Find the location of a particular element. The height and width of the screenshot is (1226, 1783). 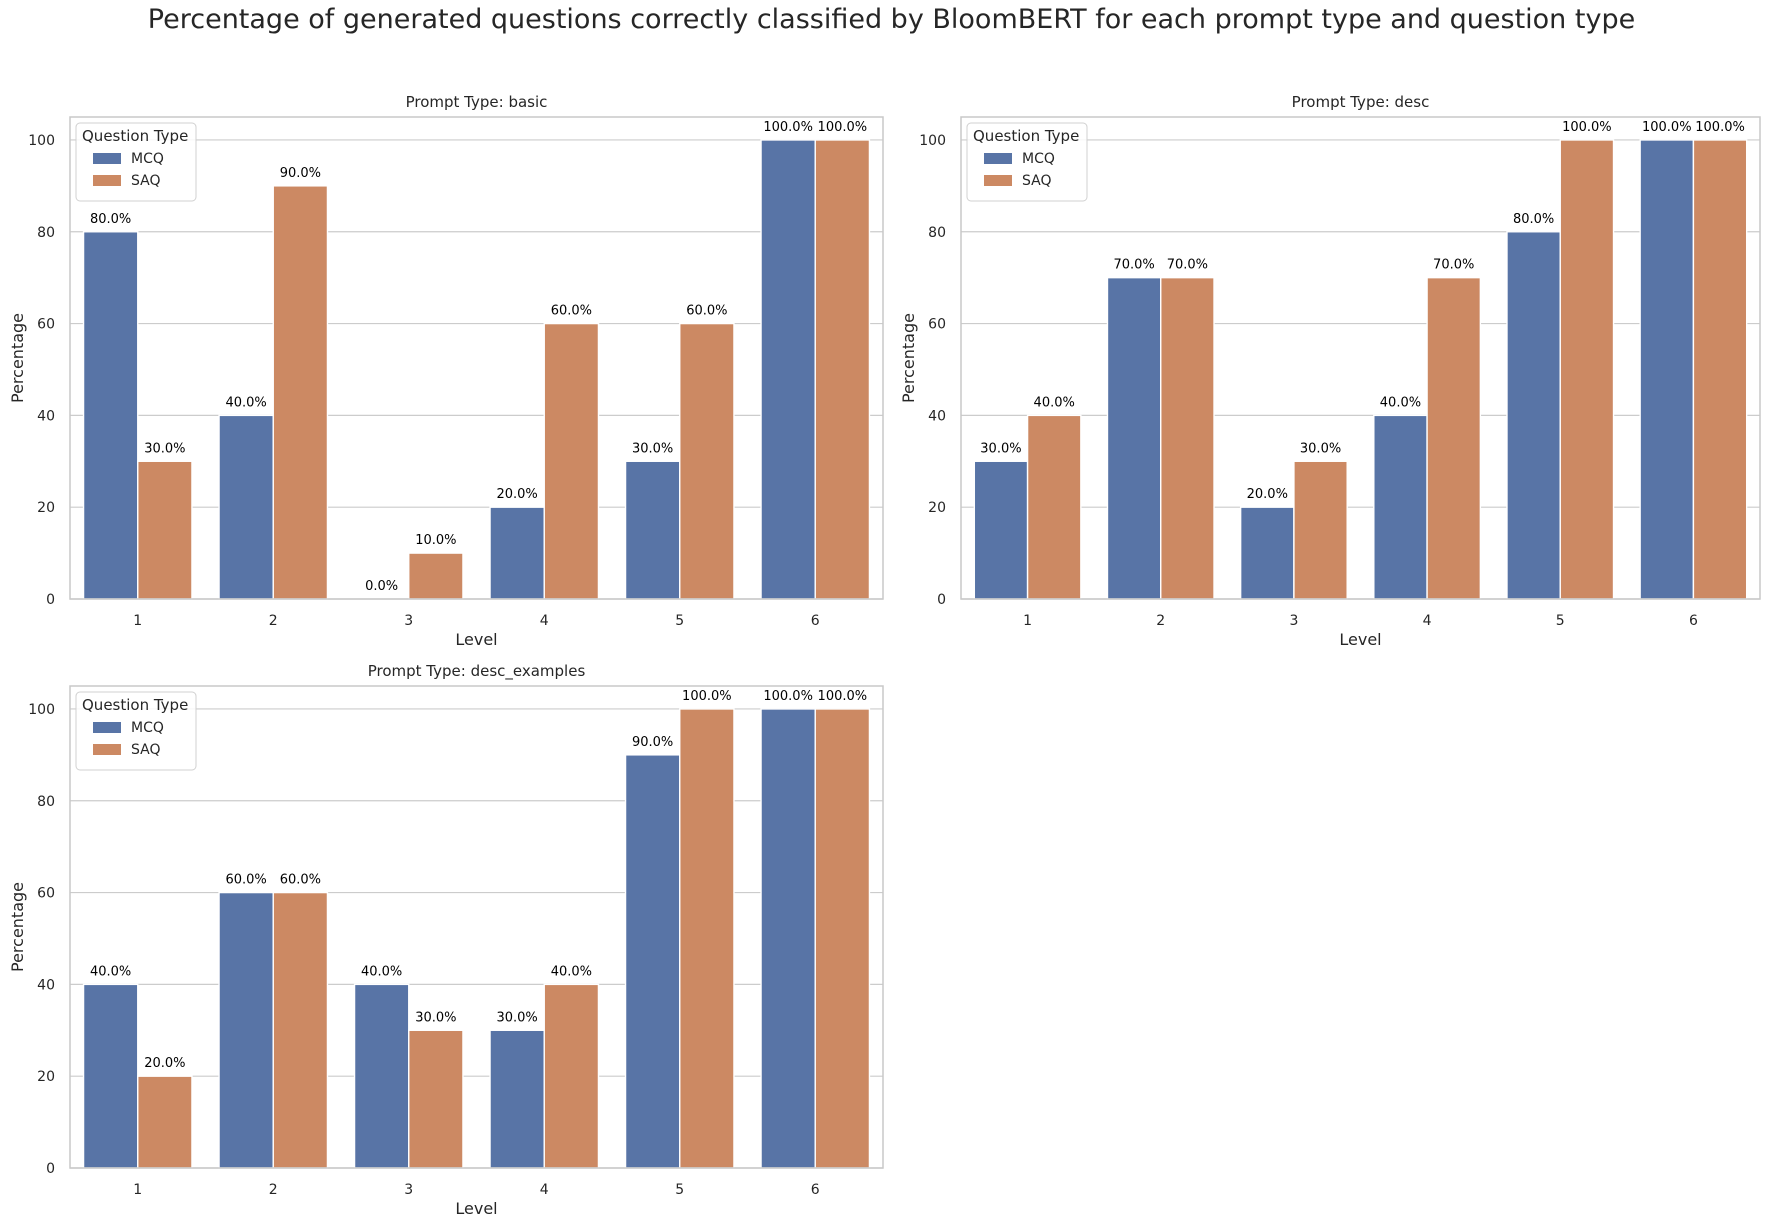

data-label-saq-level-1: 30.0% is located at coordinates (164, 448).